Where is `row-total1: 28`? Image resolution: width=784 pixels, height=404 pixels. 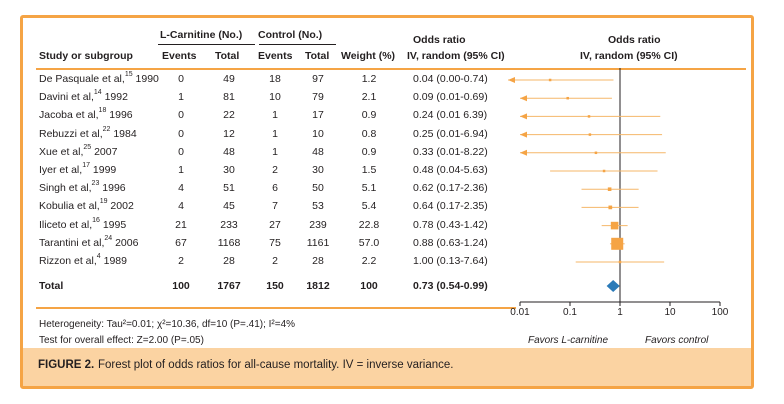 row-total1: 28 is located at coordinates (229, 261).